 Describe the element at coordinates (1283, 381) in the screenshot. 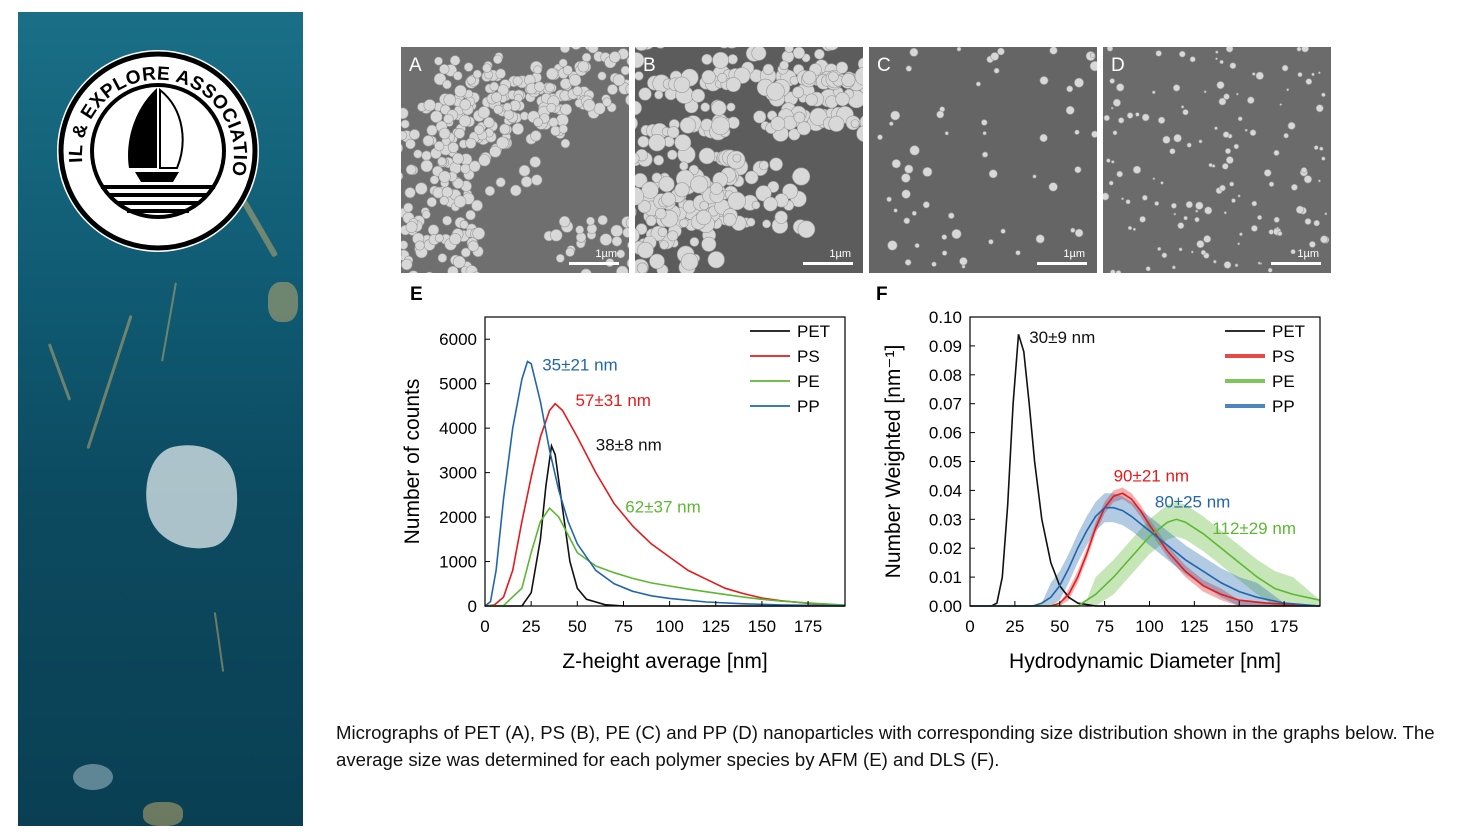

I see `legend-label: PE` at that location.